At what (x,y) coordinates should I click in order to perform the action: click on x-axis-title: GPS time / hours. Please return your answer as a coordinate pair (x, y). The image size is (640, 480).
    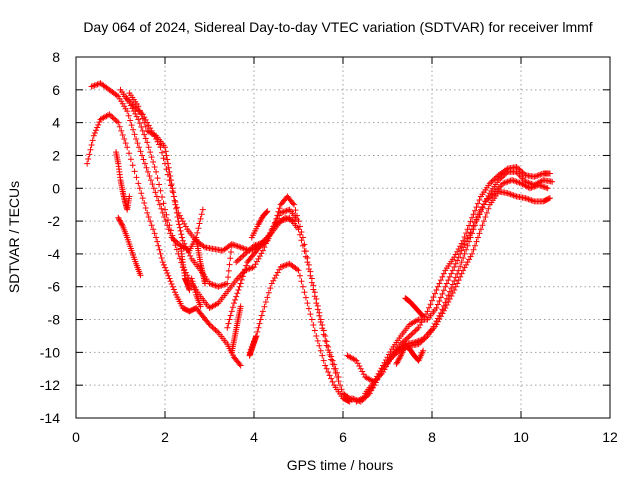
    Looking at the image, I should click on (340, 465).